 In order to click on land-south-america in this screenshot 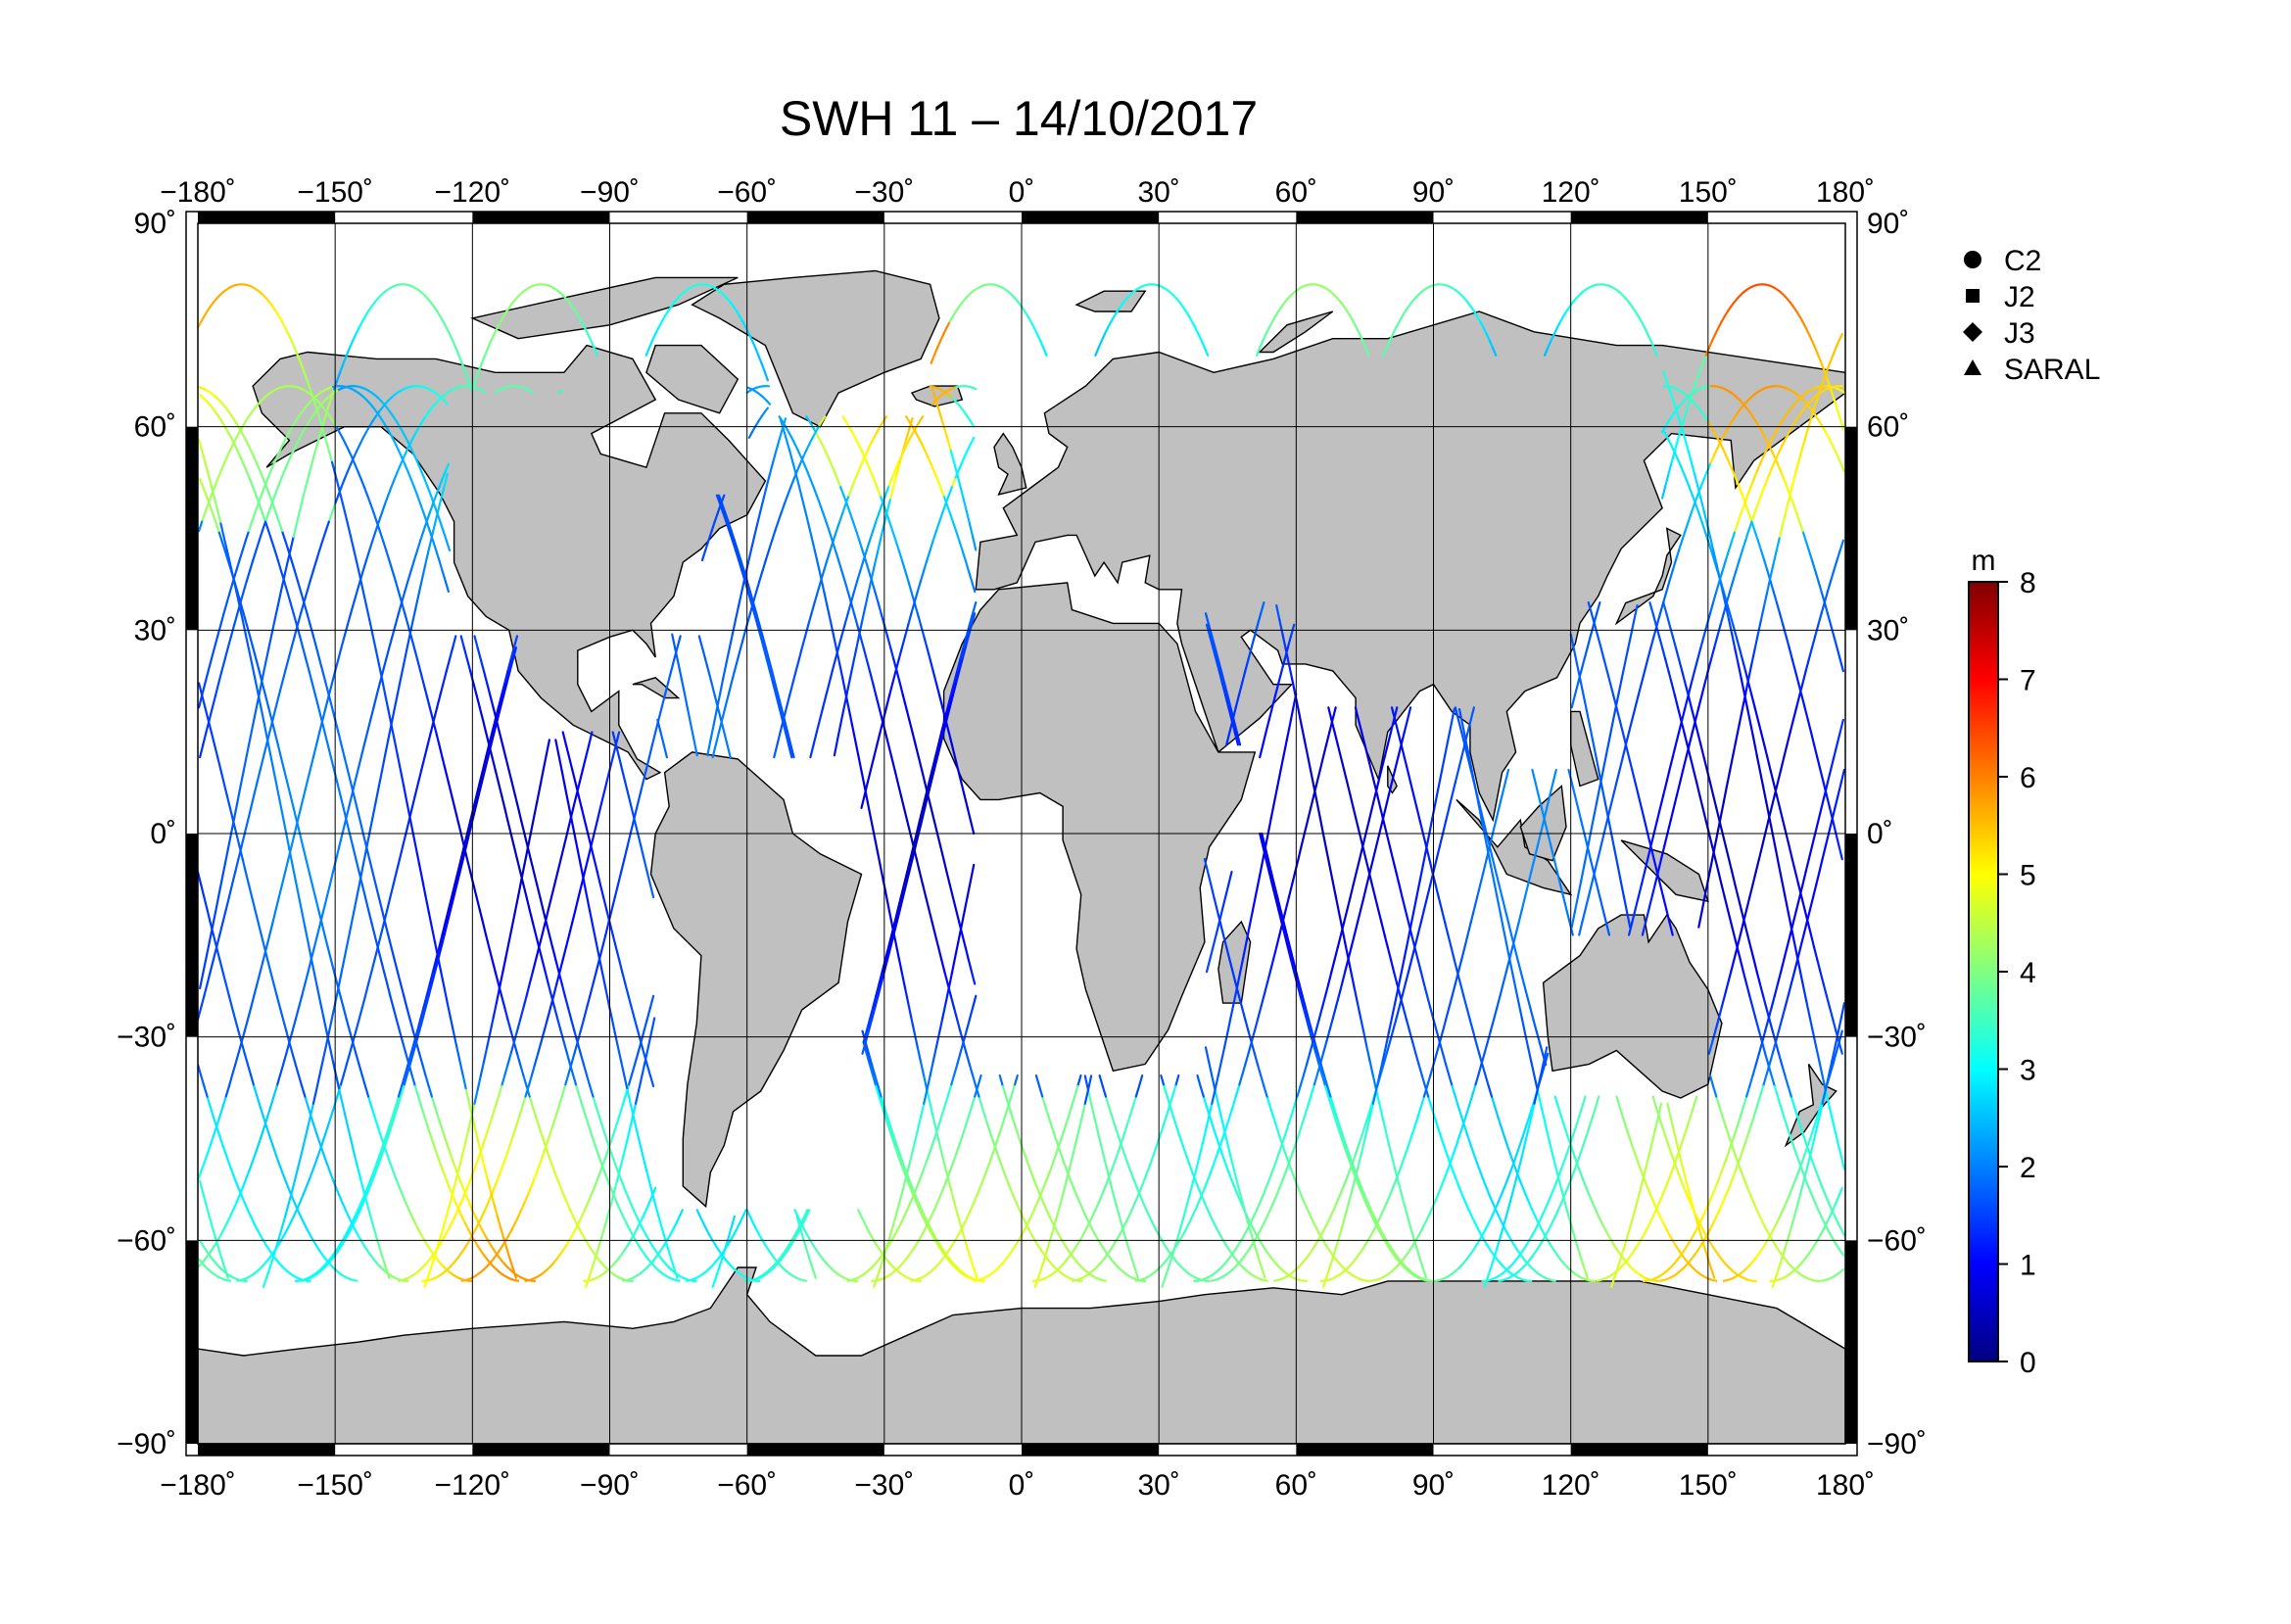, I will do `click(756, 980)`.